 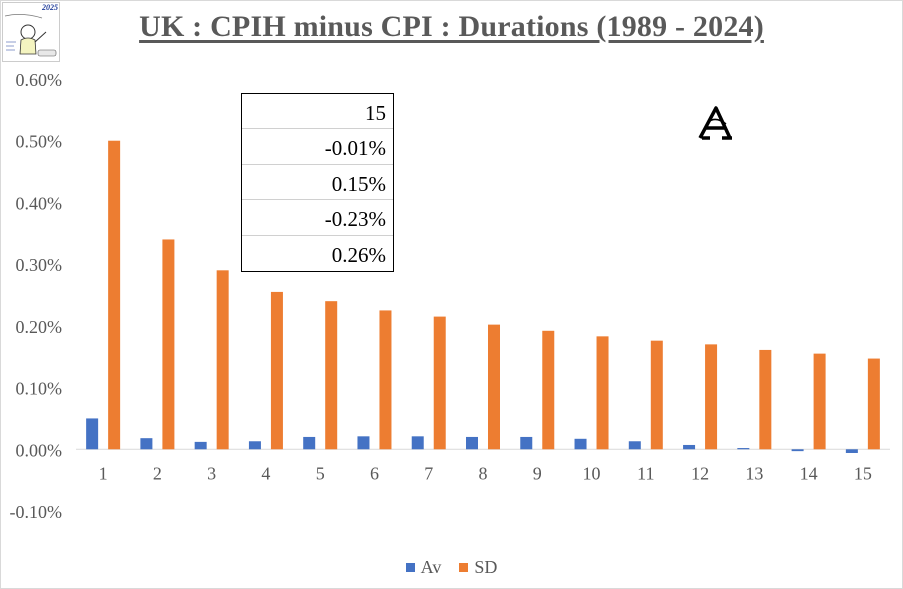 What do you see at coordinates (36, 512) in the screenshot?
I see `y-tick-label: -0.10%` at bounding box center [36, 512].